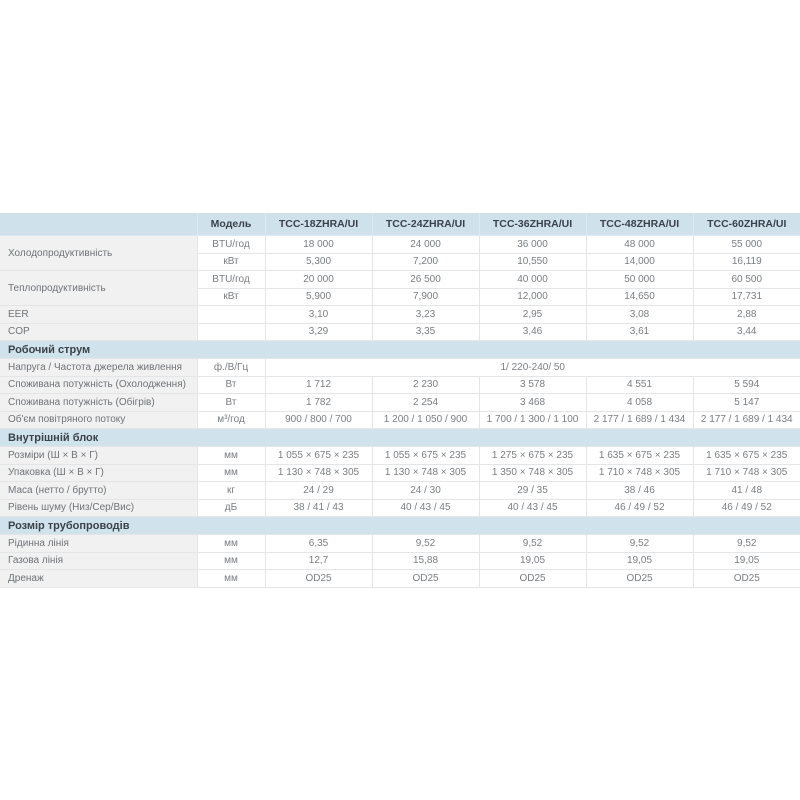 The image size is (800, 800). What do you see at coordinates (532, 490) in the screenshot?
I see `row-value: 29 / 35` at bounding box center [532, 490].